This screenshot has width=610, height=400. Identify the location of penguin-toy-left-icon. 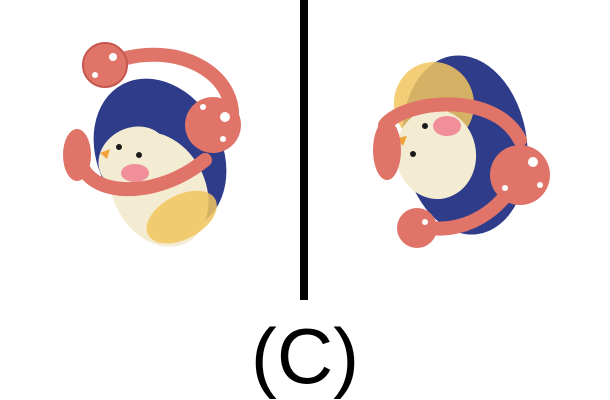
(152, 144).